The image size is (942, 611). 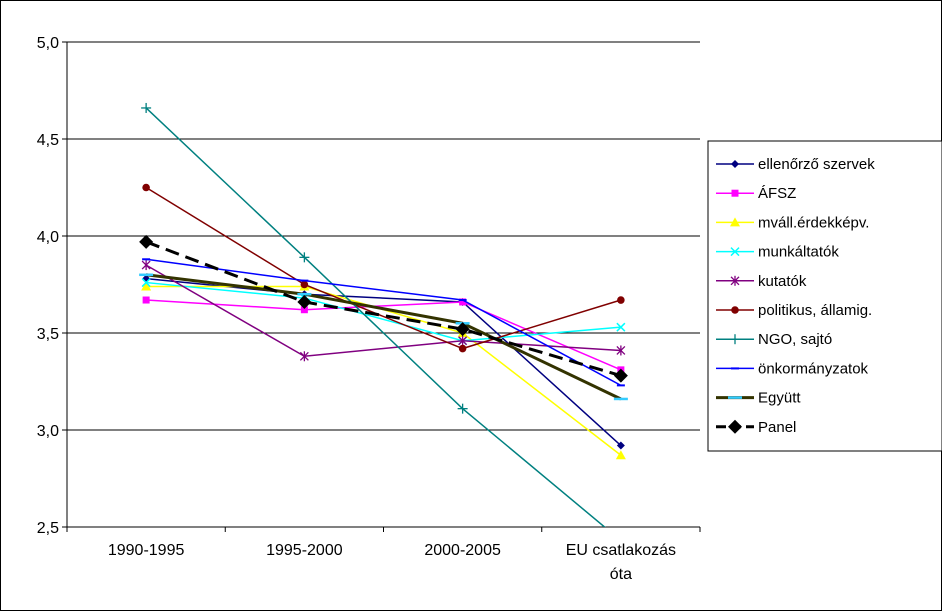 I want to click on x-tick-label: 2000-2005, so click(x=462, y=550).